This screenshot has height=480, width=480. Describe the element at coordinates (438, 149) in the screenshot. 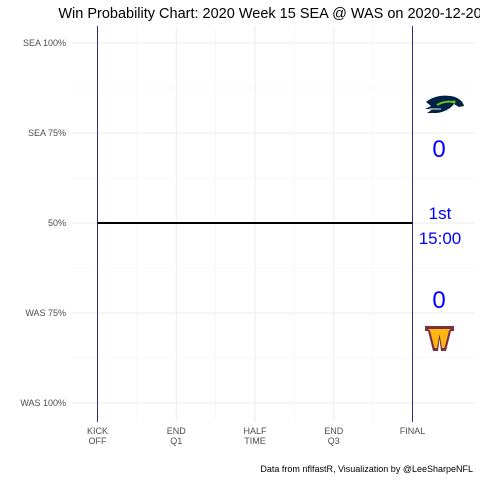

I see `away-score: 0` at that location.